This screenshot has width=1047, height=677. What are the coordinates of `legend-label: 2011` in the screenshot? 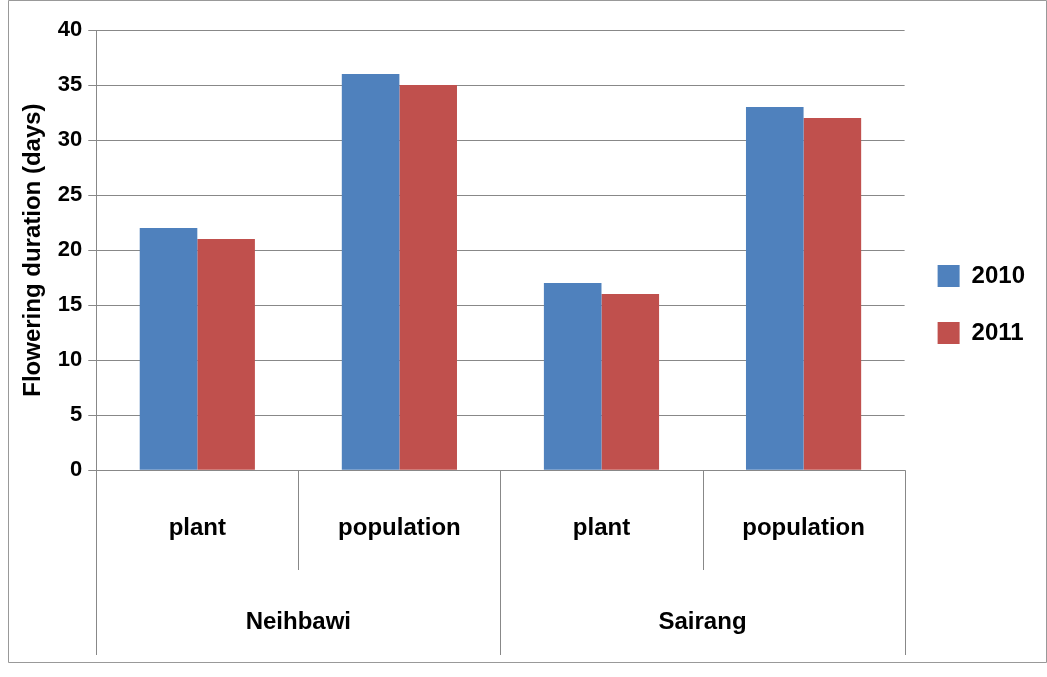 It's located at (997, 331).